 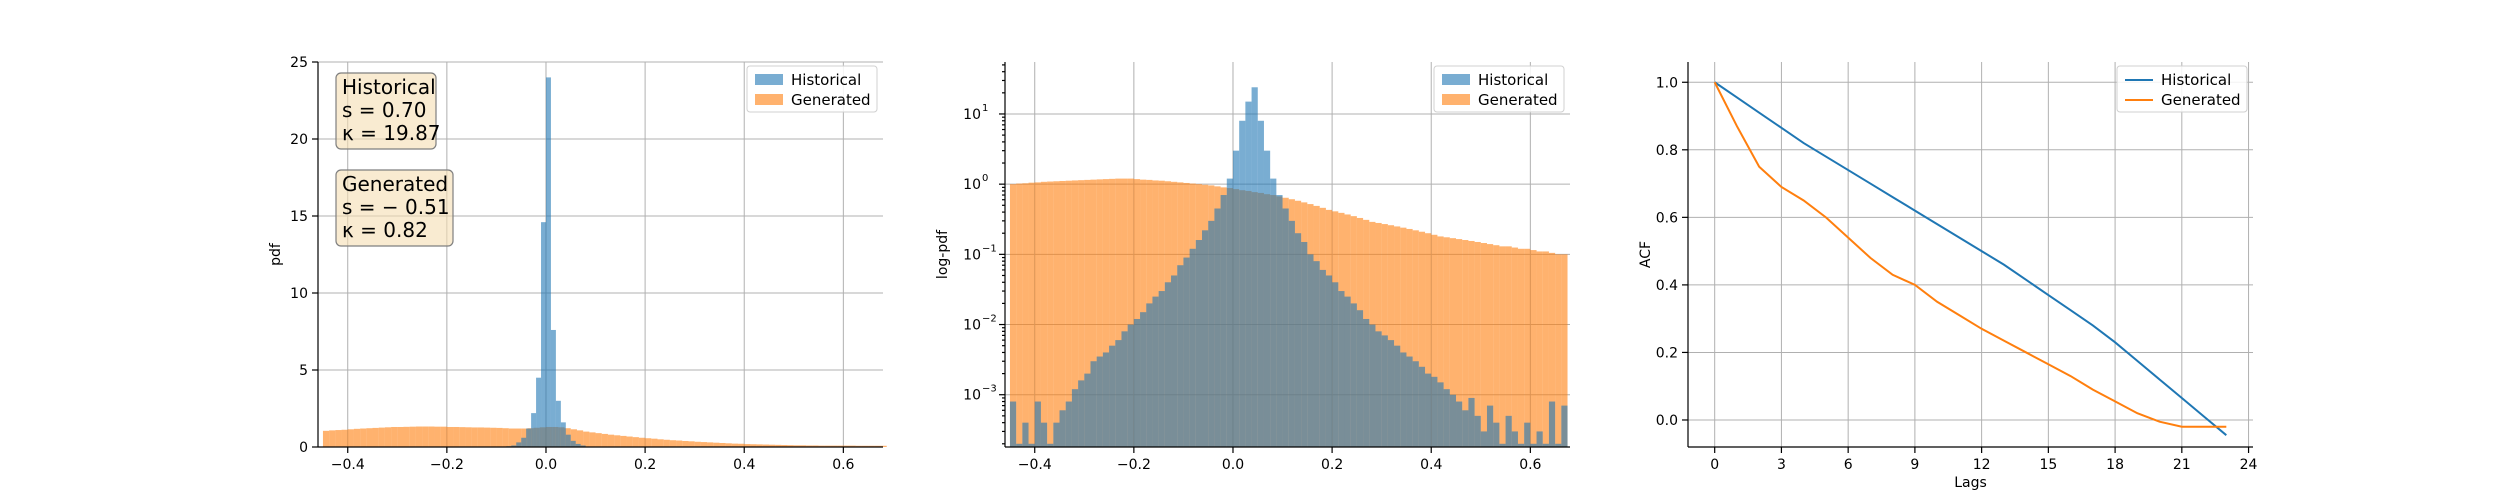 I want to click on y-axis-label: ACF, so click(x=1646, y=254).